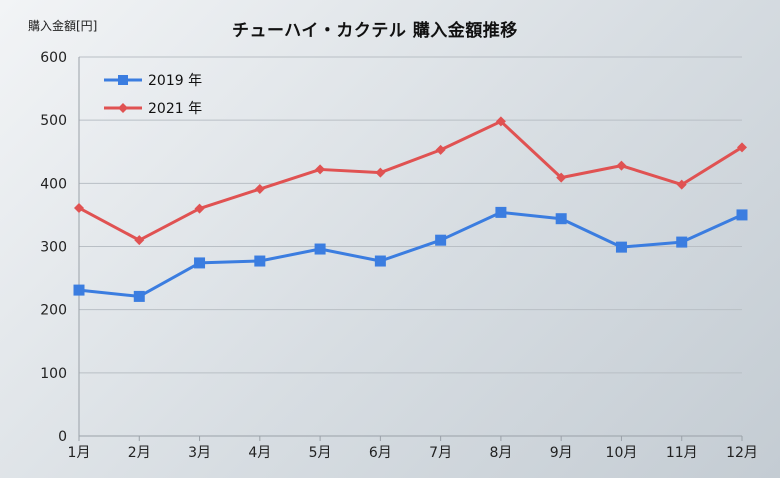  I want to click on y-axis-label: 購入金額[円], so click(63, 26).